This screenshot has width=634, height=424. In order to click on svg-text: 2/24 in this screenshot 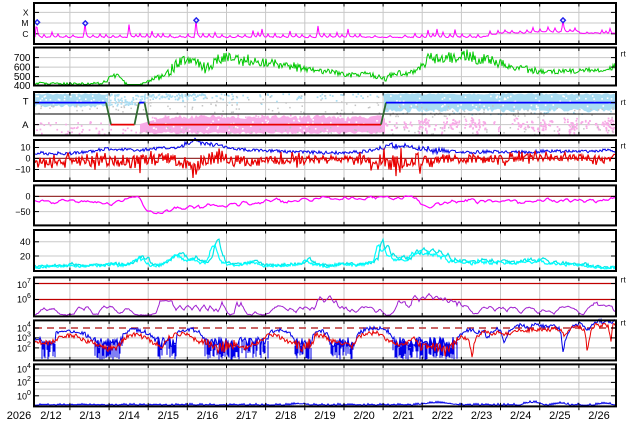, I will do `click(520, 416)`.